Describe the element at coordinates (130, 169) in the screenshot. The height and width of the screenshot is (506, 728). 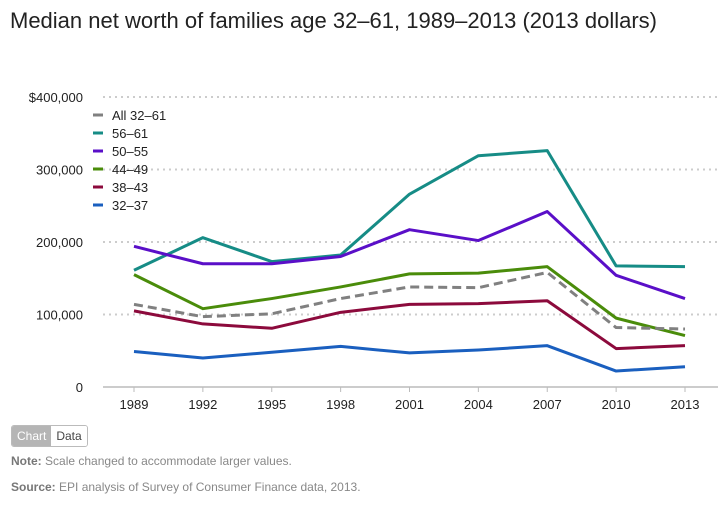
I see `legend-label: 44–49` at that location.